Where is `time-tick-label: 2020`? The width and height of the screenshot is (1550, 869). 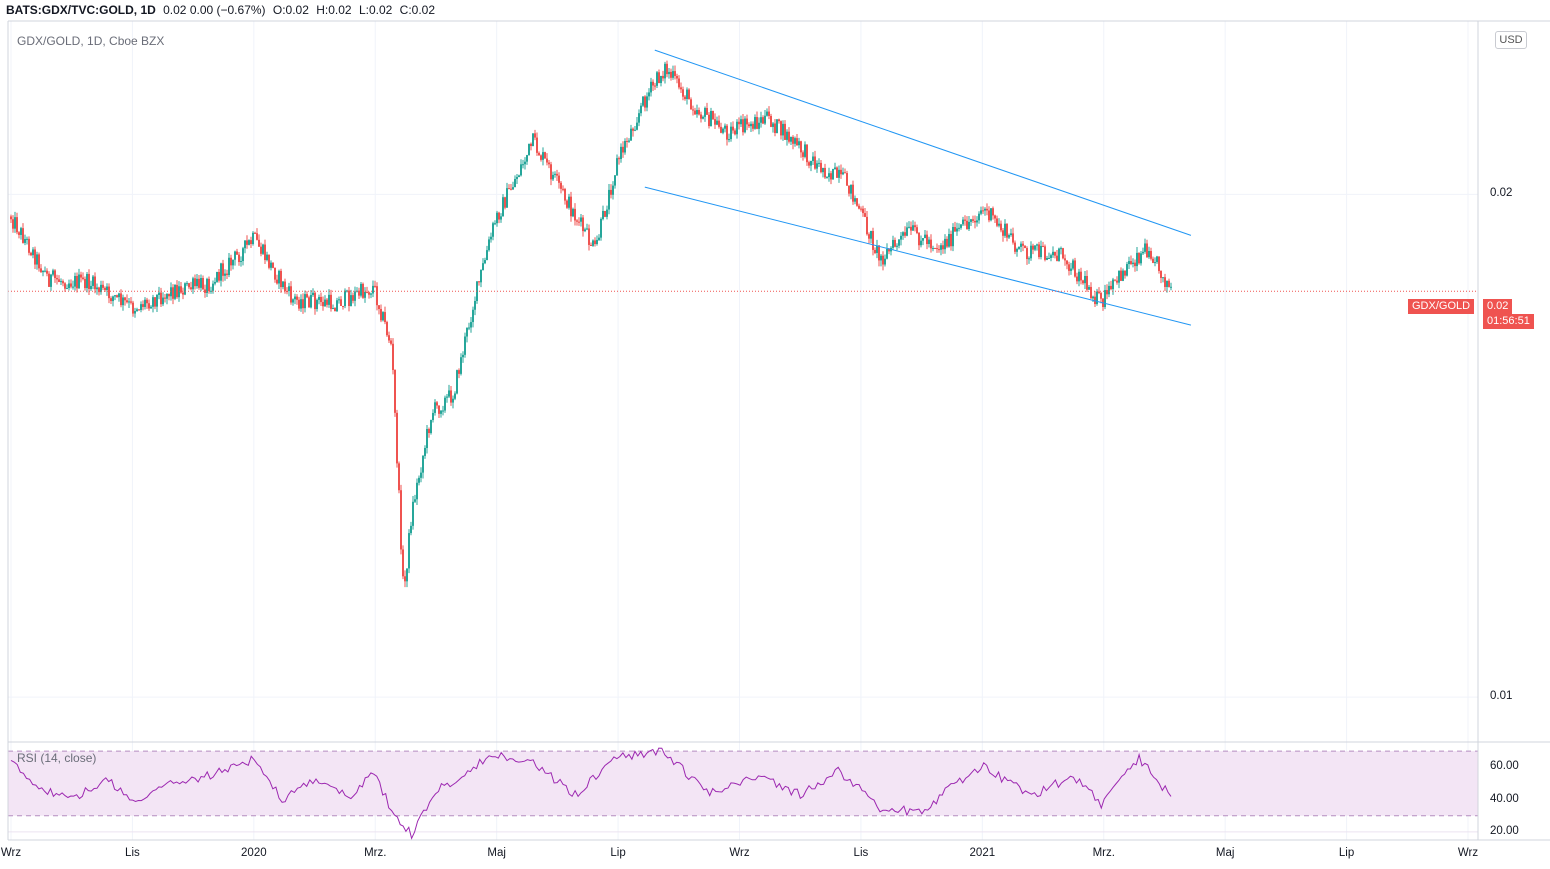
time-tick-label: 2020 is located at coordinates (254, 853).